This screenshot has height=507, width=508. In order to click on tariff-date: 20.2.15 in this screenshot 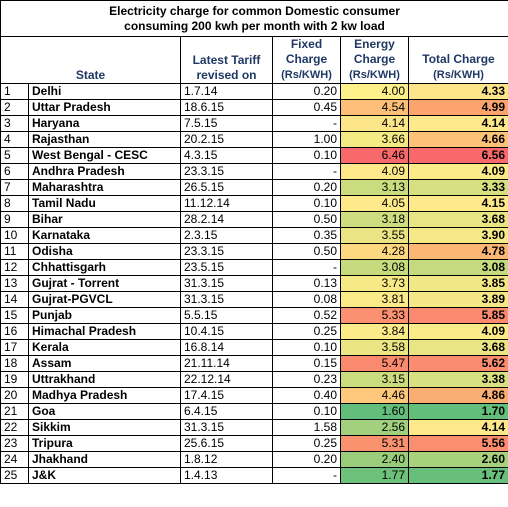, I will do `click(226, 139)`.